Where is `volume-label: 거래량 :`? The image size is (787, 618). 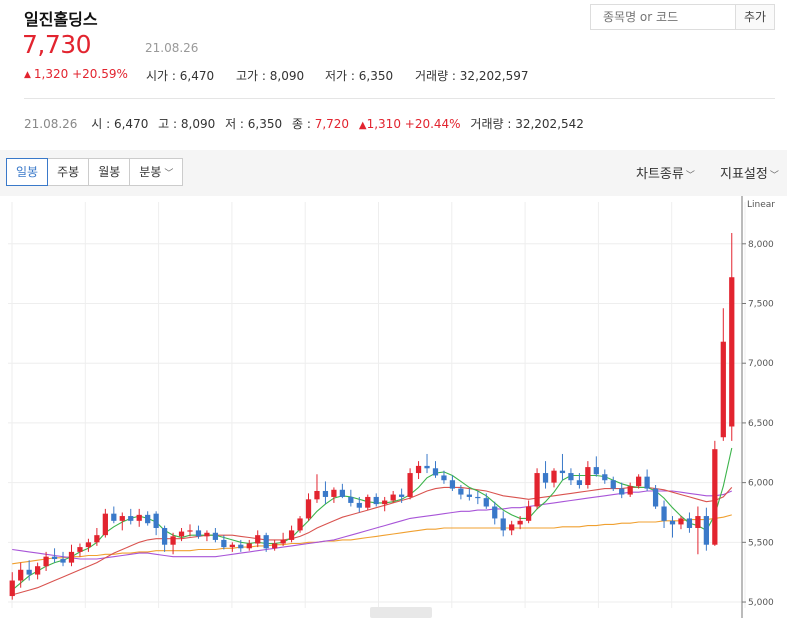 volume-label: 거래량 : is located at coordinates (437, 76).